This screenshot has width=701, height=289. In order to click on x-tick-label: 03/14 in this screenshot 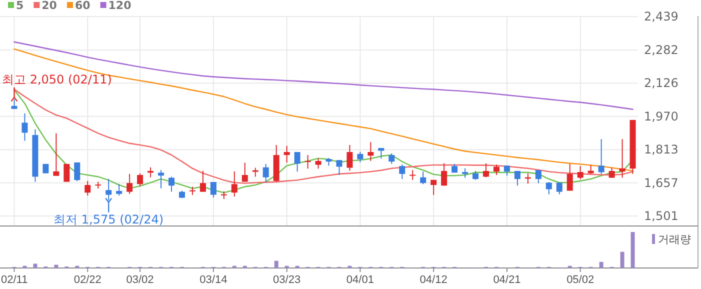, I will do `click(214, 280)`.